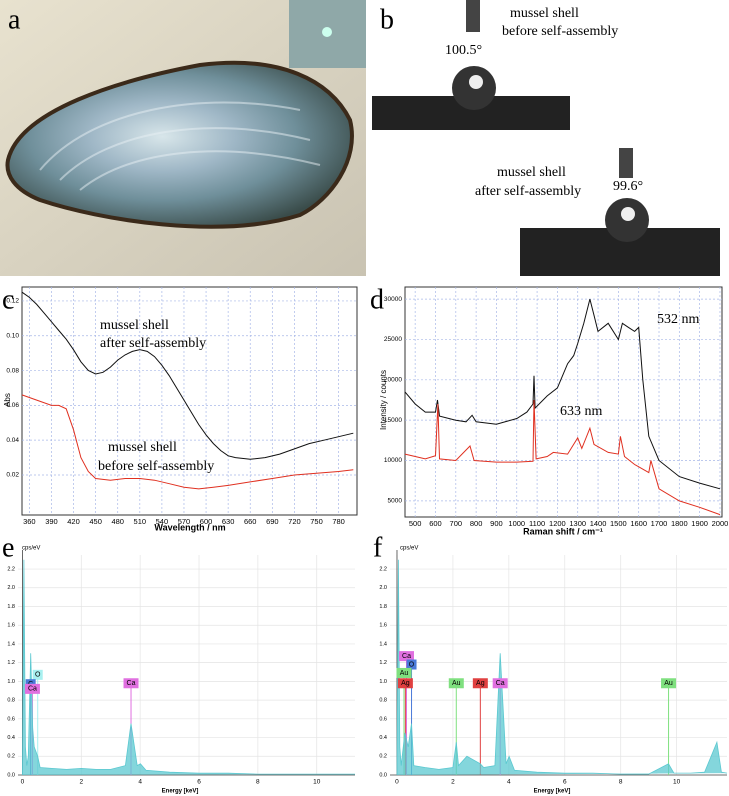  Describe the element at coordinates (383, 400) in the screenshot. I see `y-axis-label: Intensity / counts` at that location.